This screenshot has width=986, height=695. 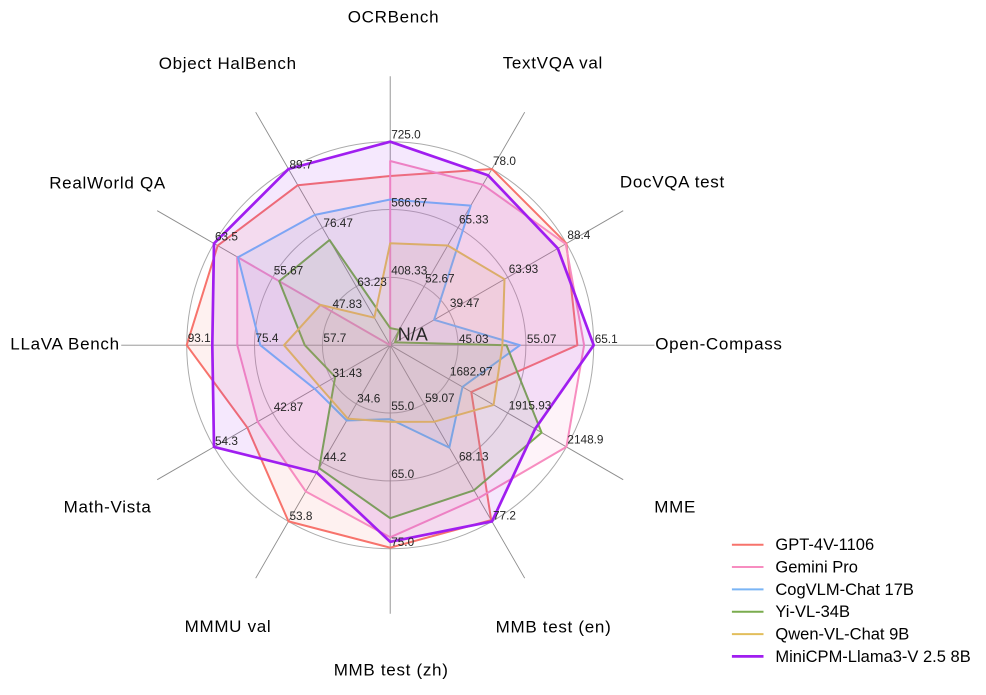 What do you see at coordinates (338, 223) in the screenshot?
I see `svg-text: 76.47` at bounding box center [338, 223].